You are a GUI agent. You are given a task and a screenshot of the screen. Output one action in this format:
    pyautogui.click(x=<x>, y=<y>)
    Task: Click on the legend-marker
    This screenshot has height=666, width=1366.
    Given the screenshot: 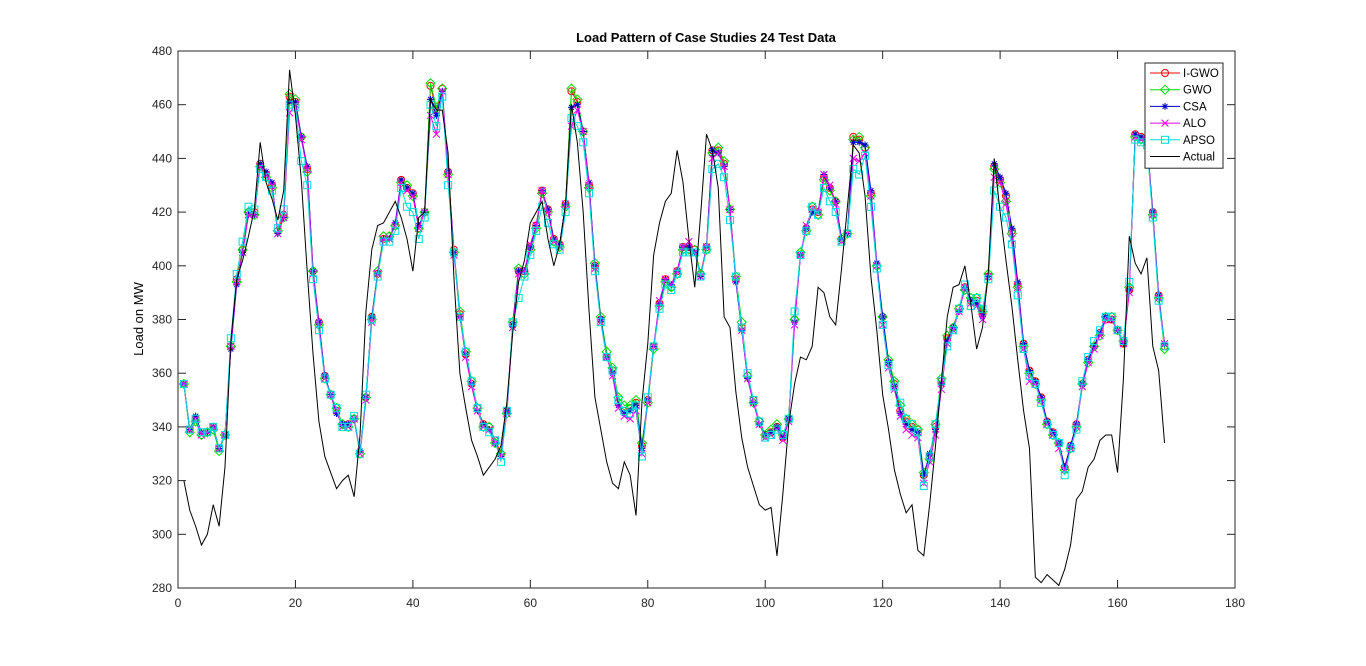 What is the action you would take?
    pyautogui.click(x=1165, y=139)
    